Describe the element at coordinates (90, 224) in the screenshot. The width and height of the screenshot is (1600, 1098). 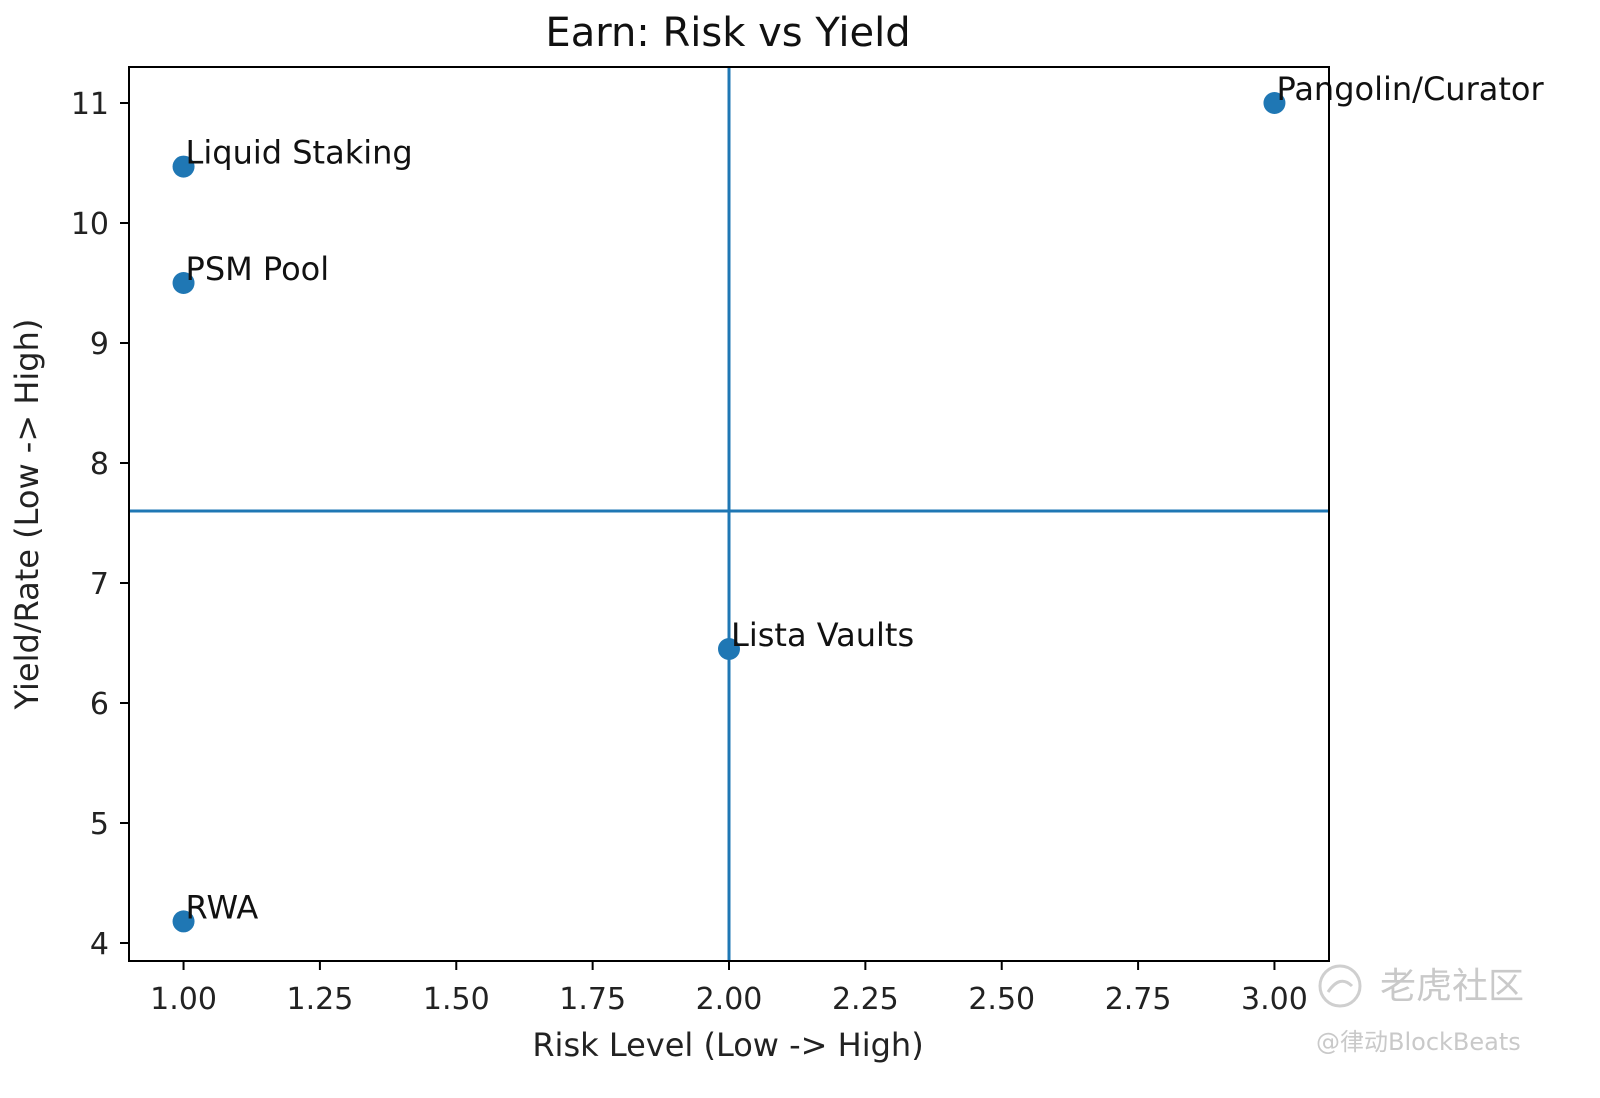
I see `y-tick-label: 10` at that location.